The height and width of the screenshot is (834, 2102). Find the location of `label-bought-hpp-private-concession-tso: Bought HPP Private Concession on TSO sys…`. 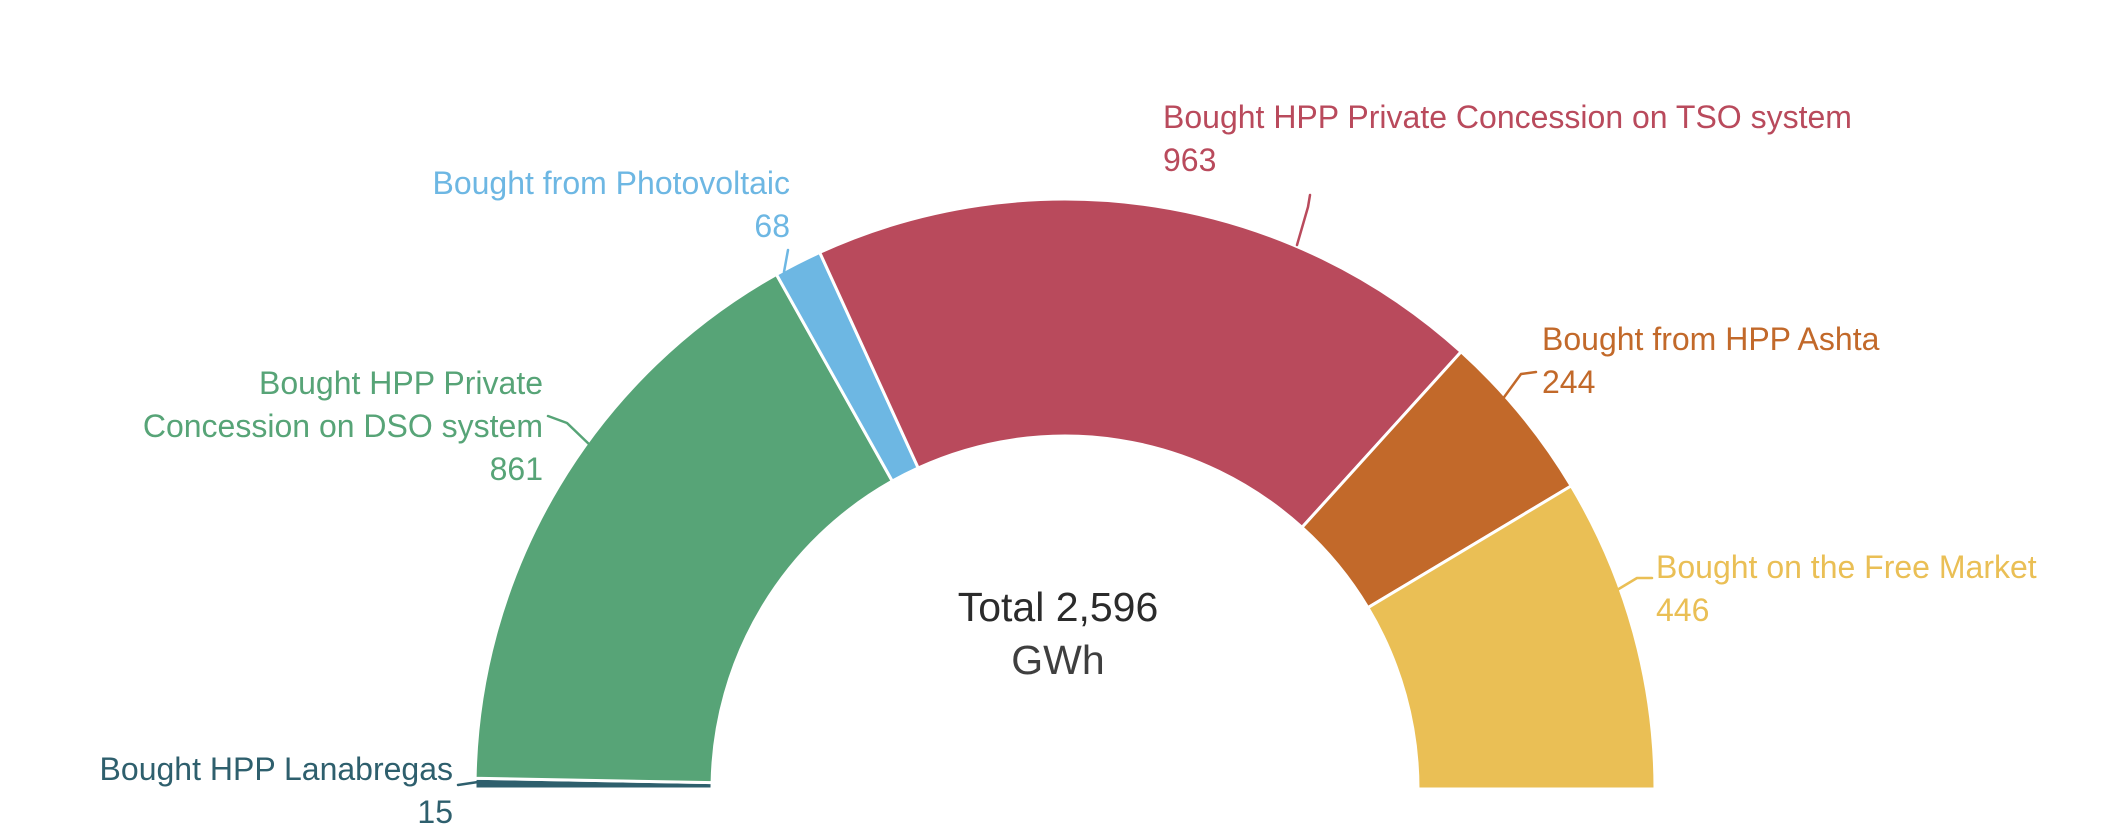

label-bought-hpp-private-concession-tso: Bought HPP Private Concession on TSO sys… is located at coordinates (1563, 139).